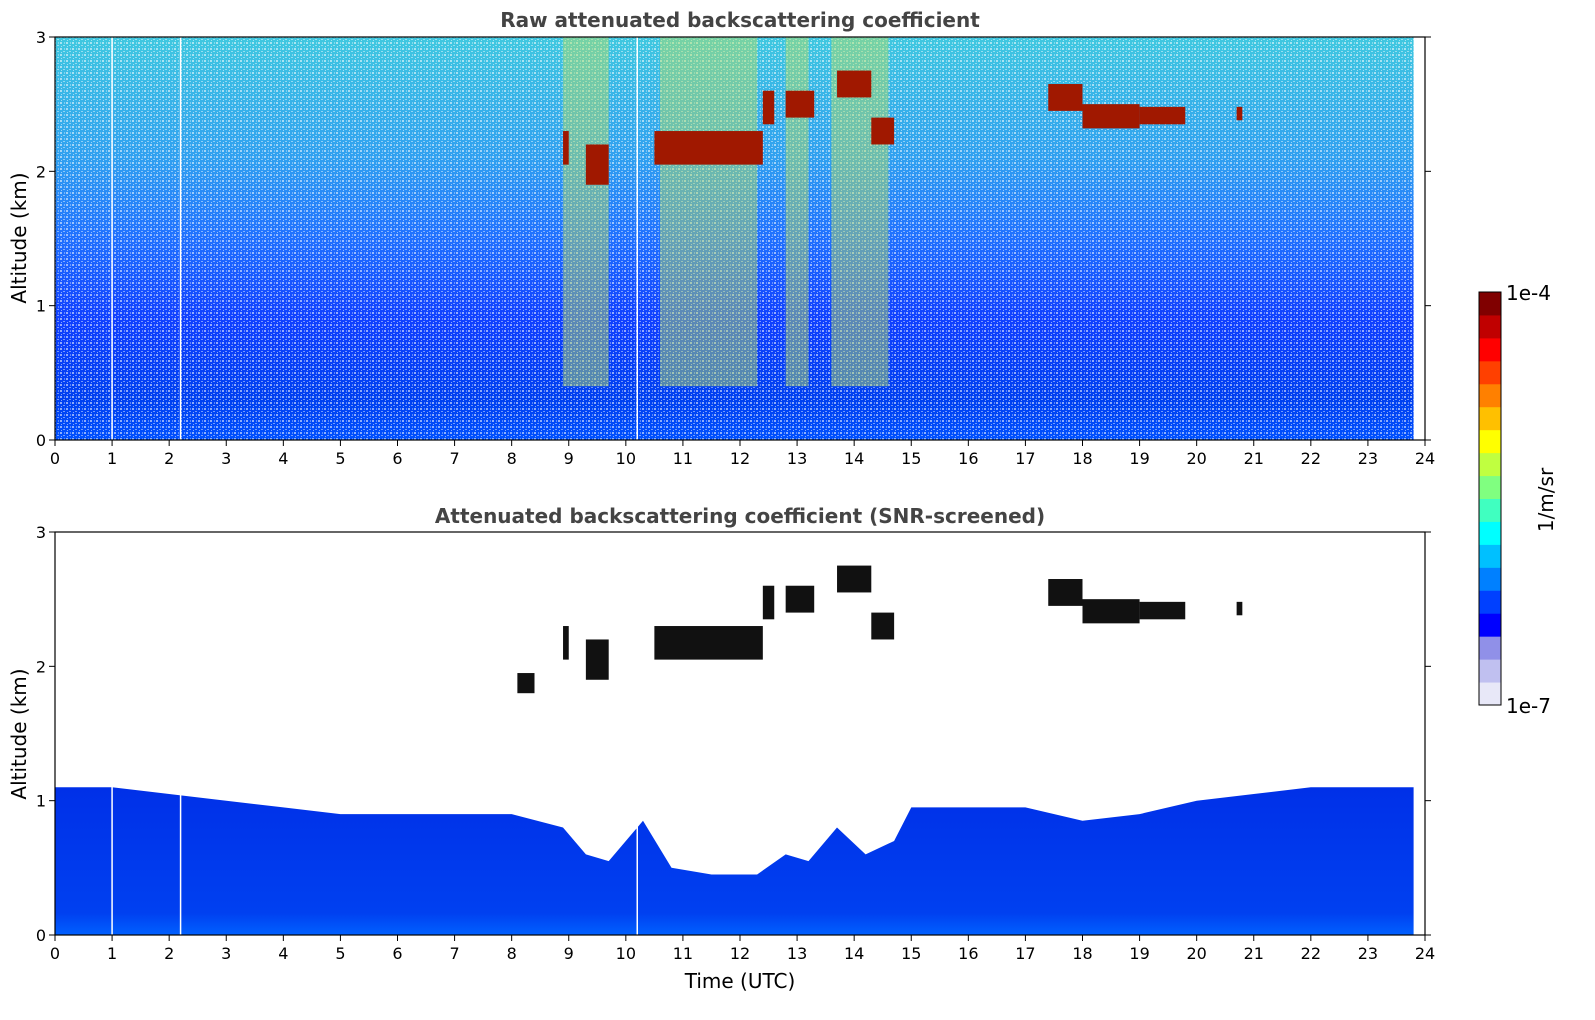 This screenshot has width=1595, height=1020. Describe the element at coordinates (1528, 706) in the screenshot. I see `colorbar-min-label: 1e-7` at that location.